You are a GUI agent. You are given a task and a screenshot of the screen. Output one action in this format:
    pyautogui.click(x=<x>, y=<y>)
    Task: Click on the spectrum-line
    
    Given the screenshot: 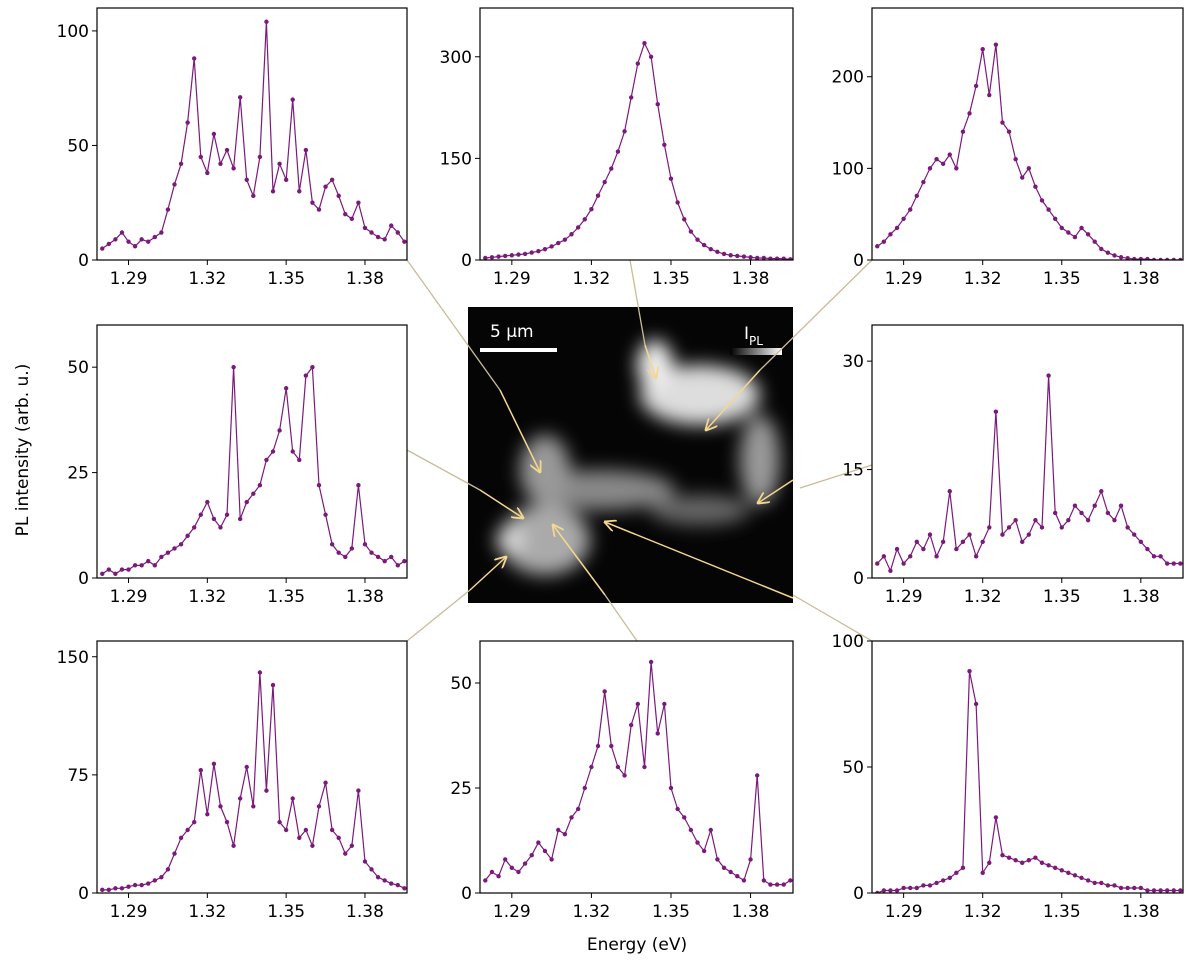 What is the action you would take?
    pyautogui.click(x=1028, y=152)
    